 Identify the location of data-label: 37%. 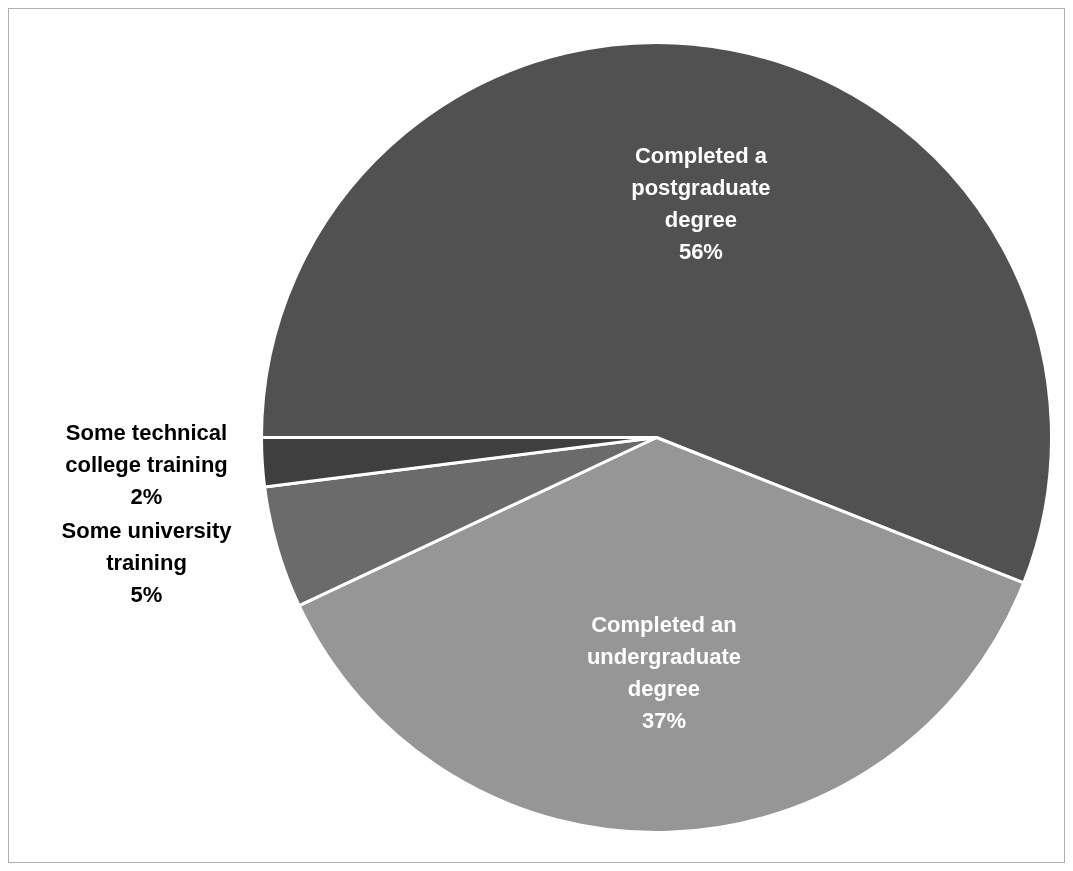
(663, 721).